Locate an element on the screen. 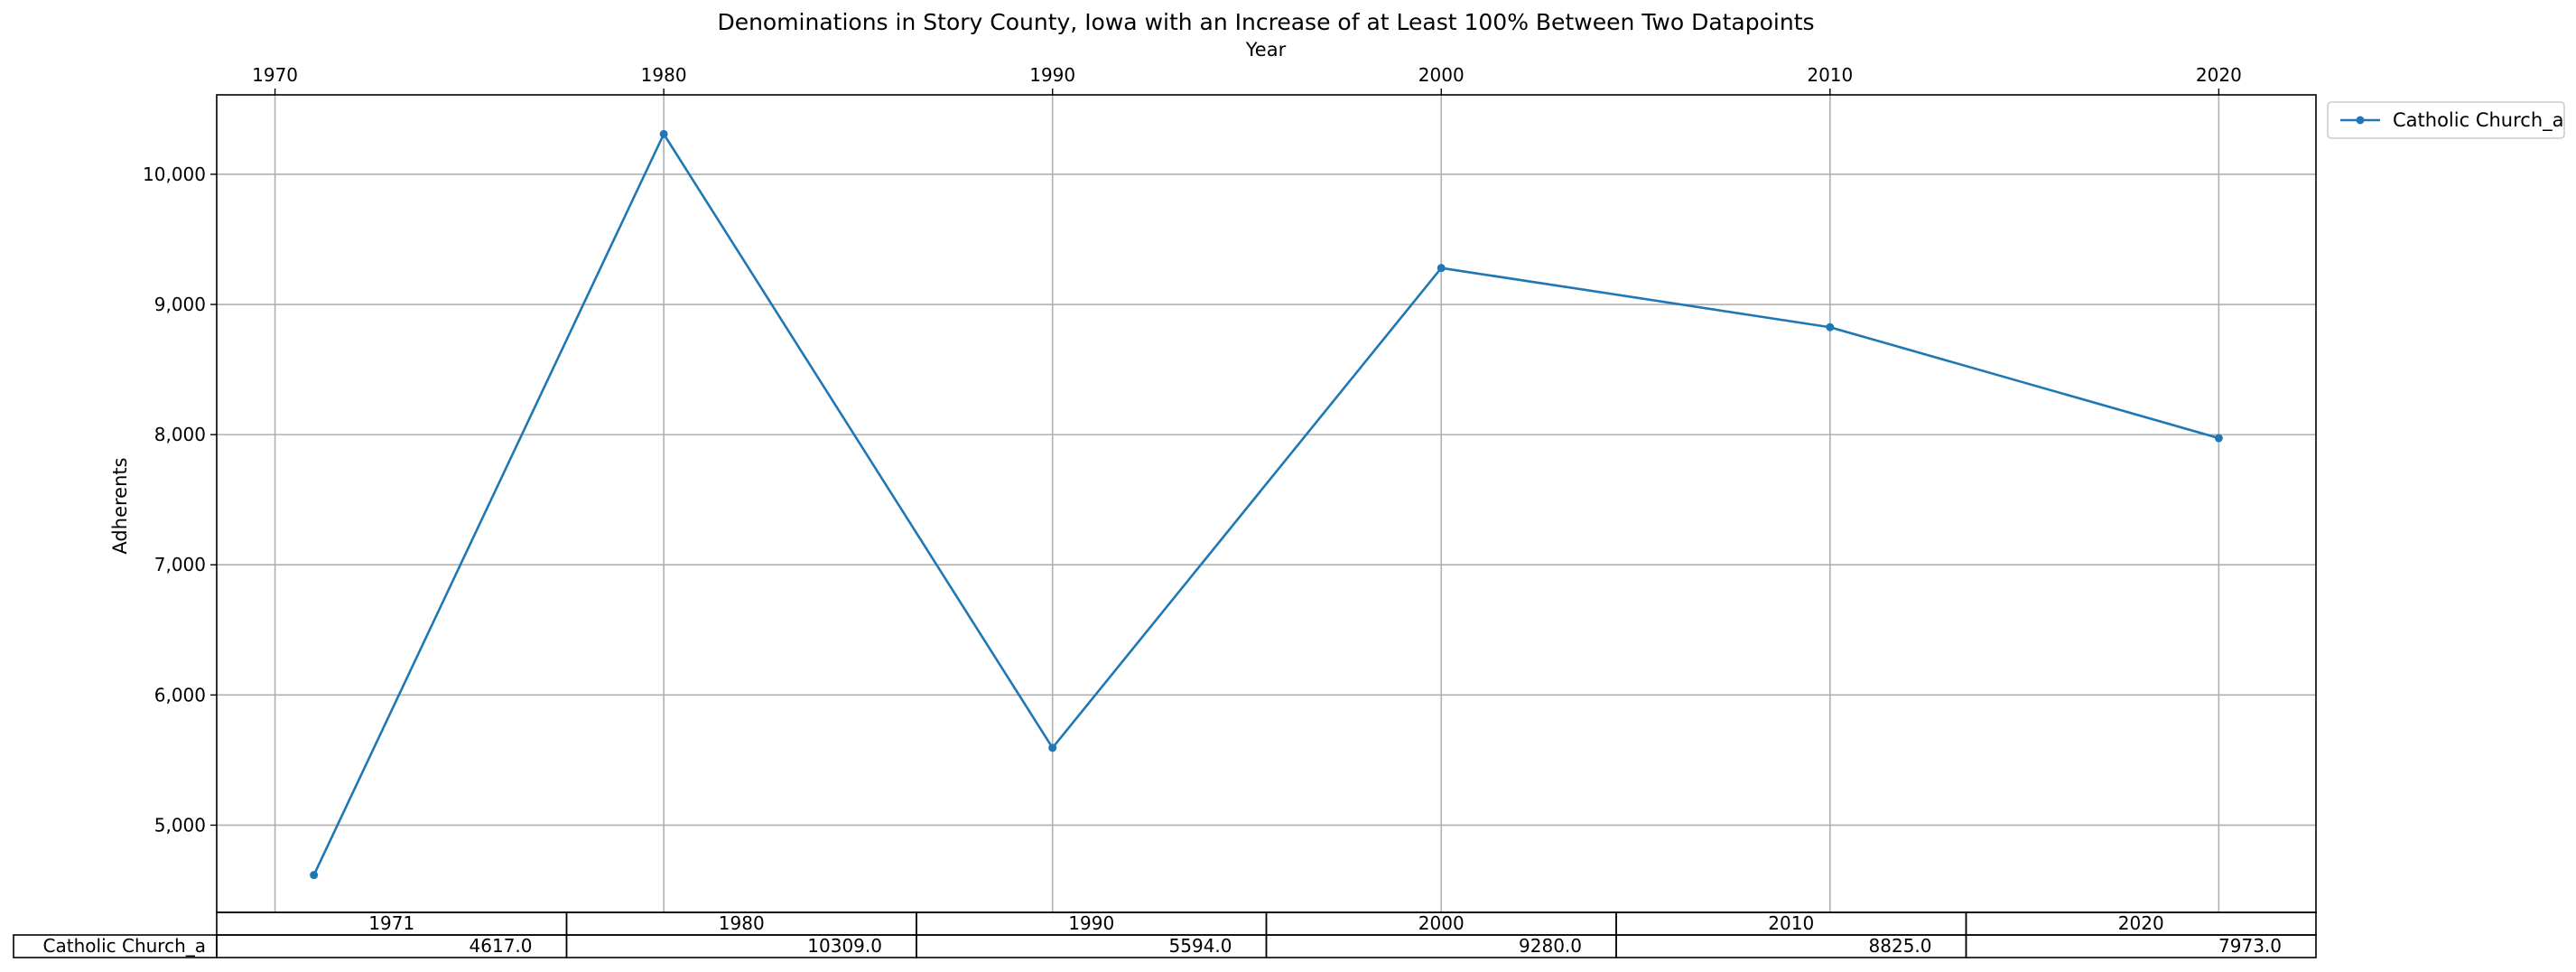 Image resolution: width=2576 pixels, height=972 pixels. table-cell-value: 4617.0 is located at coordinates (501, 946).